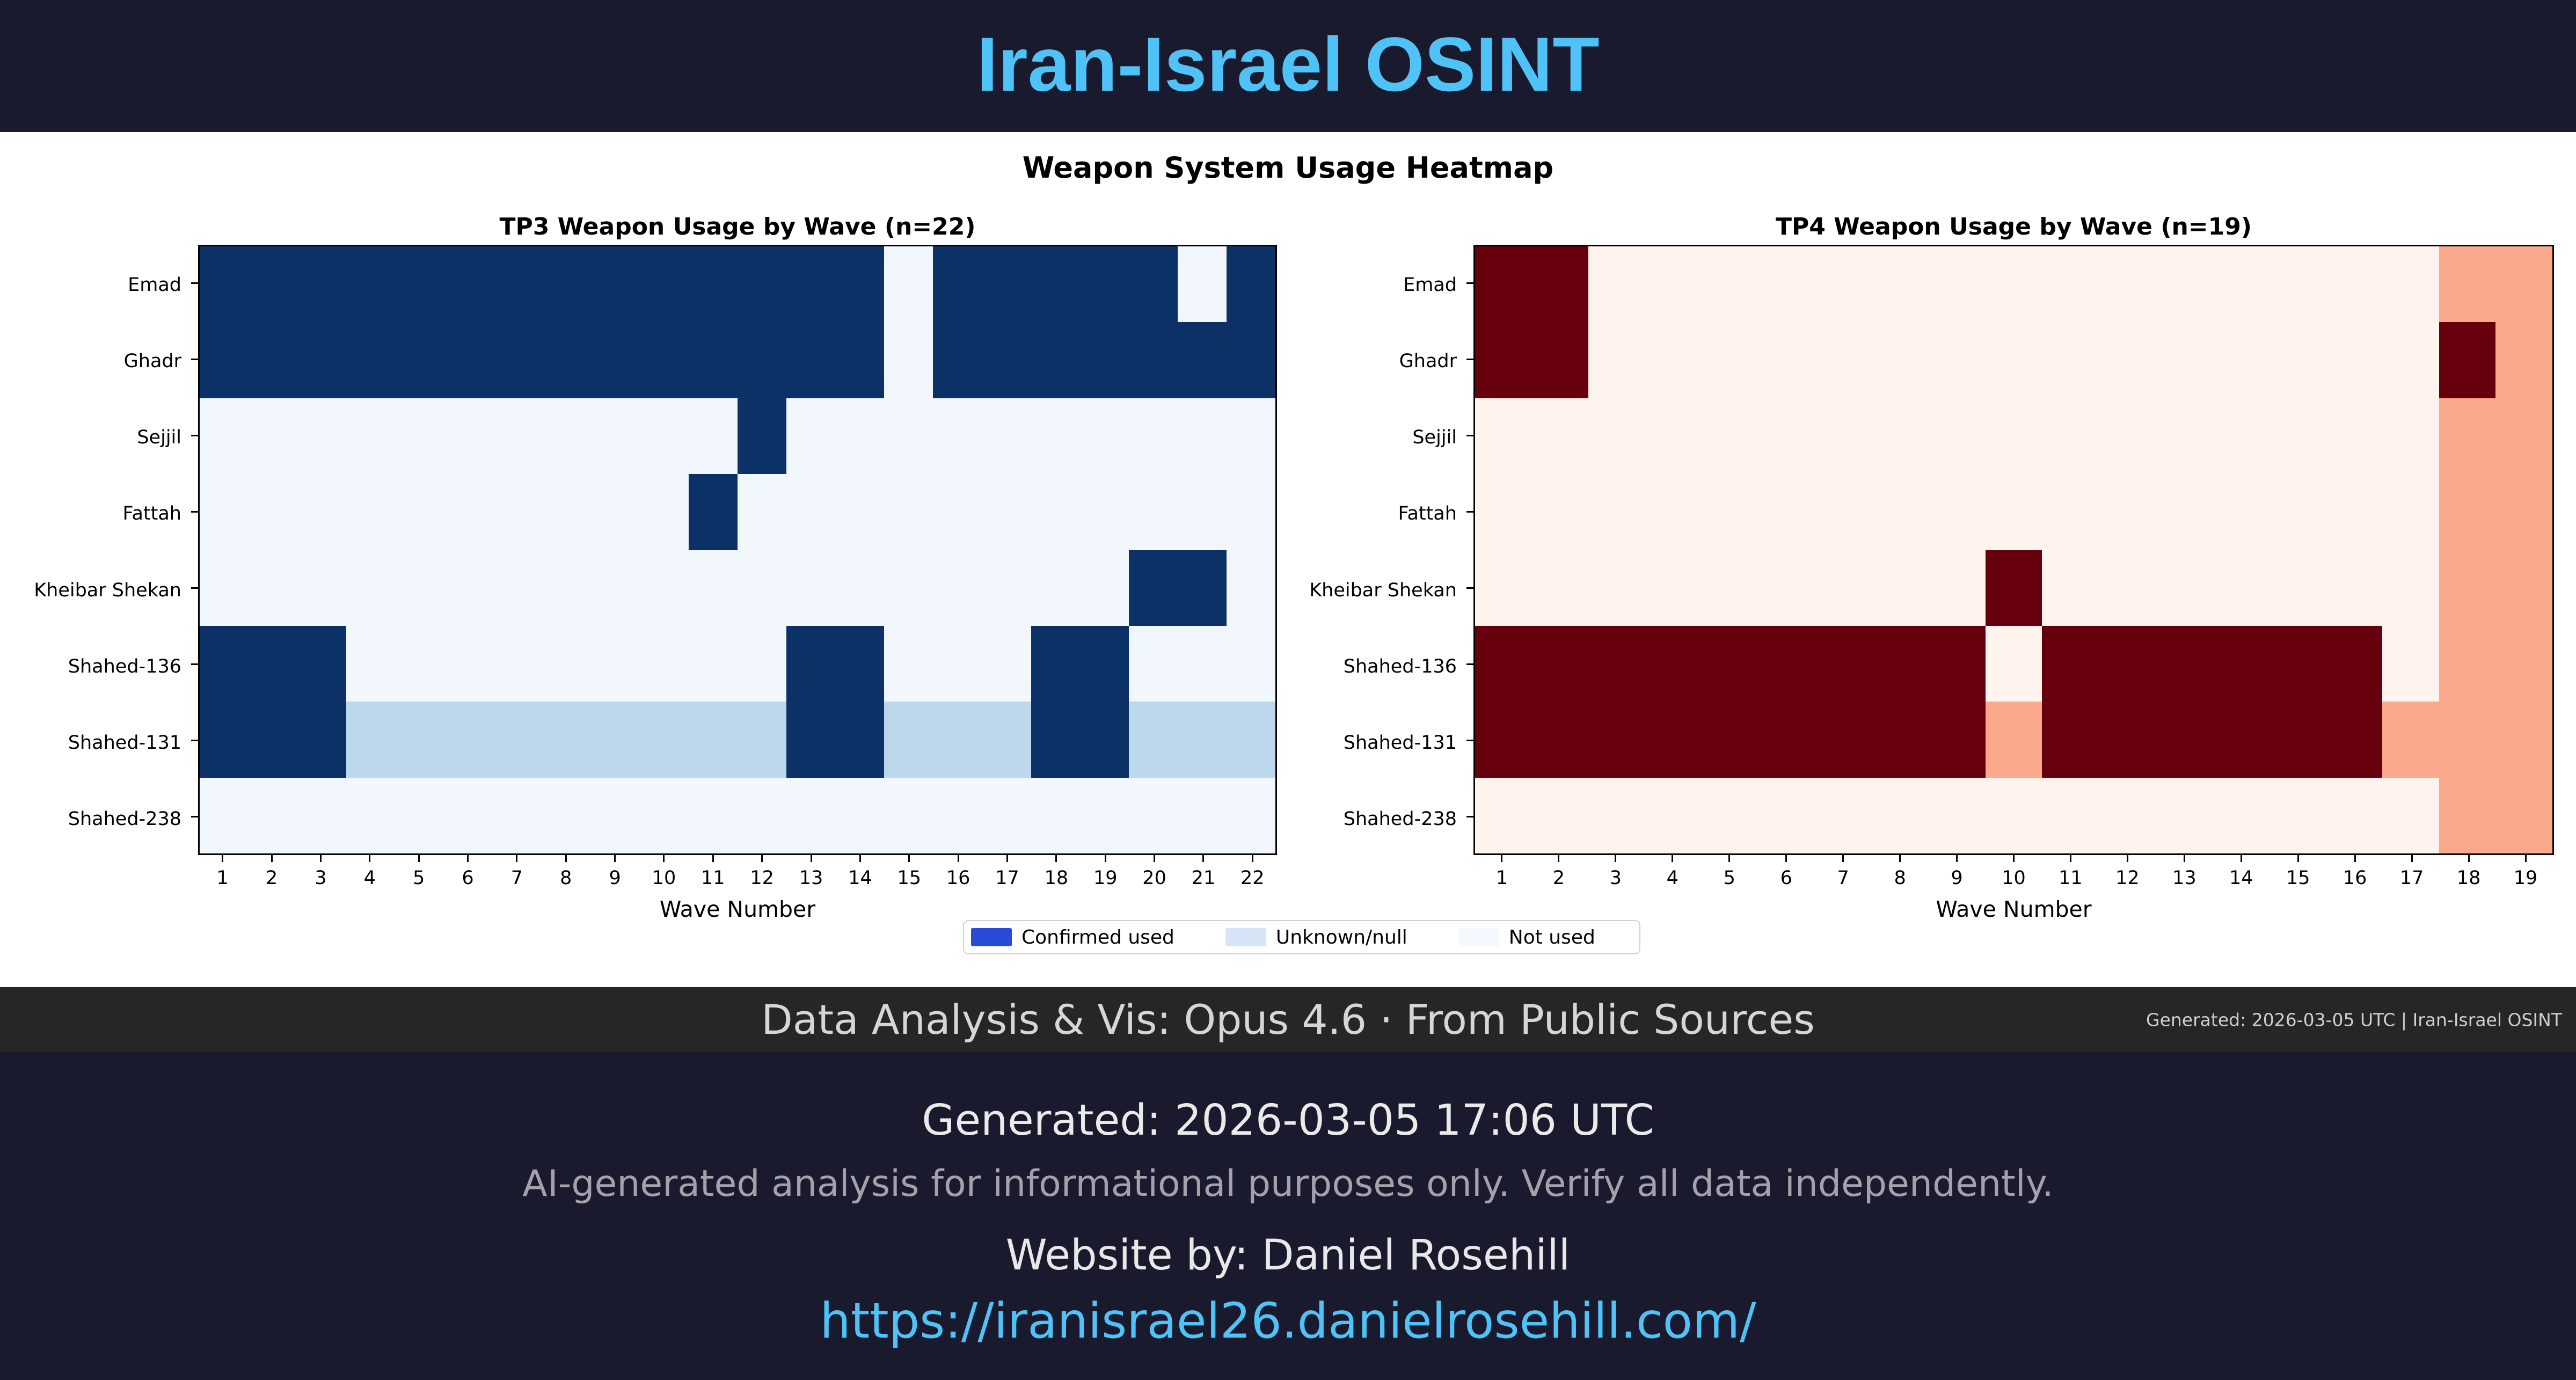  Describe the element at coordinates (2241, 878) in the screenshot. I see `x-tick-label: 14` at that location.